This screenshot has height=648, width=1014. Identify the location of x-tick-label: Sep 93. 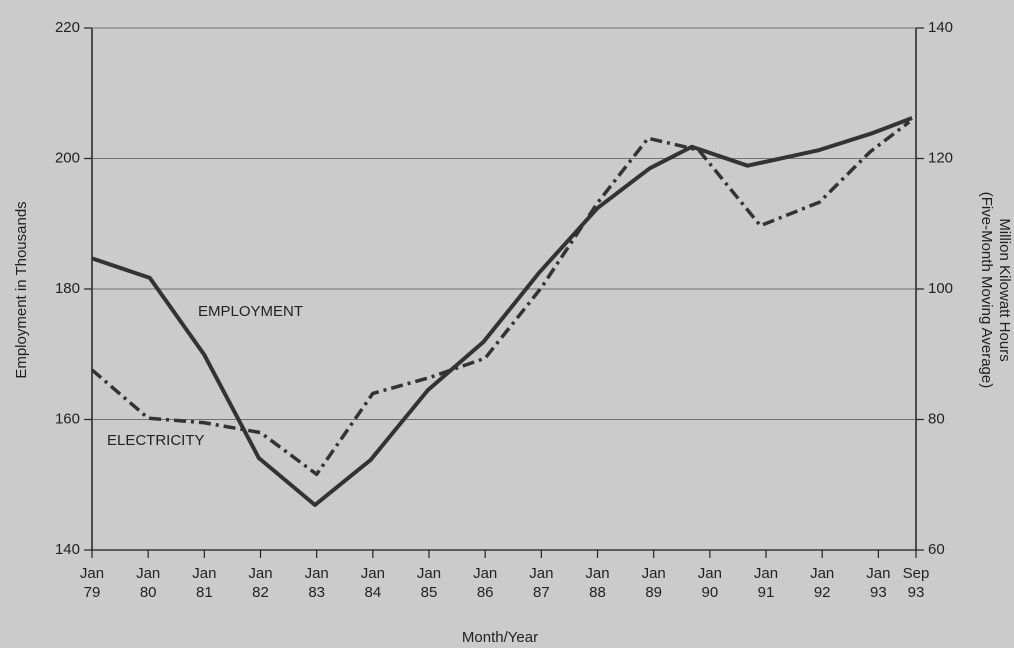
(916, 583).